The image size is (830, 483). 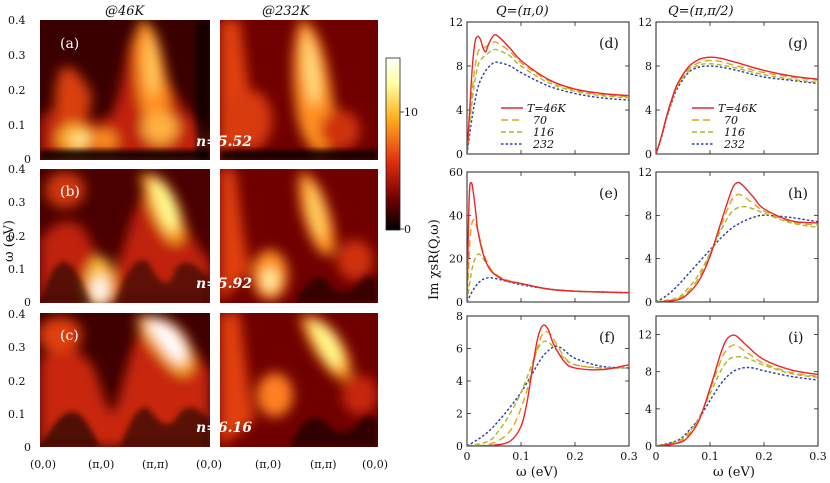 What do you see at coordinates (70, 192) in the screenshot?
I see `panel-label-b: (b)` at bounding box center [70, 192].